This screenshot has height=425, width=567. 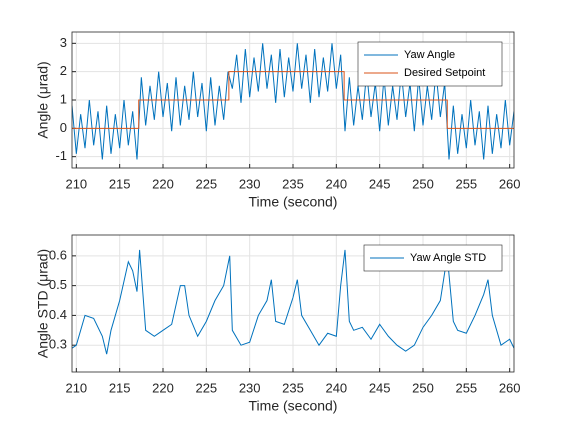 I want to click on y-tick-label: 2, so click(x=63, y=70).